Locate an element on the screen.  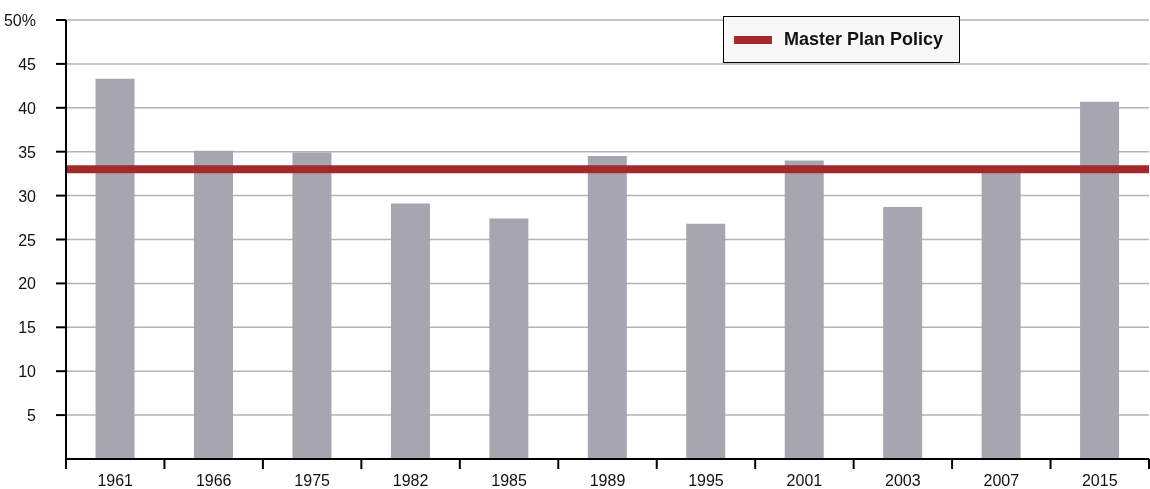
x-tick-label: 1989 is located at coordinates (607, 480).